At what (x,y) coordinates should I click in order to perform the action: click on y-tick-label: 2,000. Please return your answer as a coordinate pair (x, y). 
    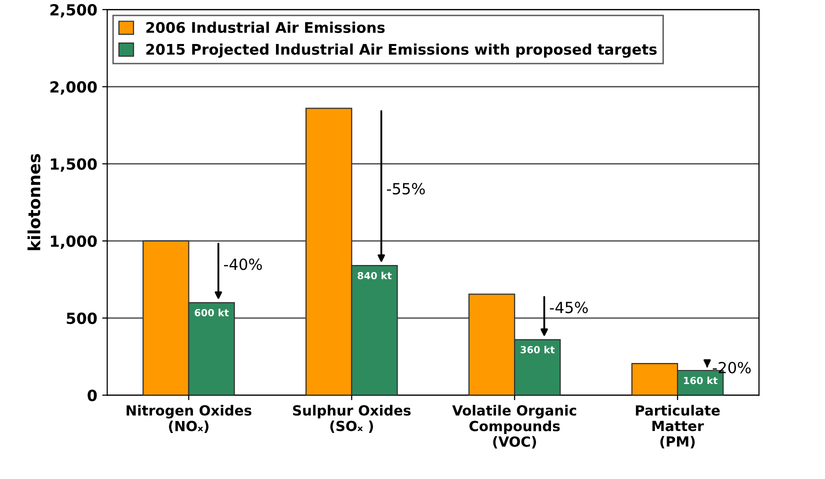
    Looking at the image, I should click on (73, 88).